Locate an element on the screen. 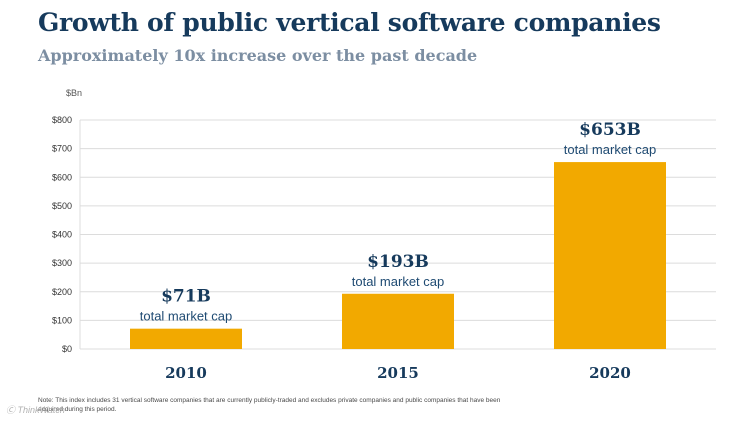  x-tick-label: 2015 is located at coordinates (398, 373).